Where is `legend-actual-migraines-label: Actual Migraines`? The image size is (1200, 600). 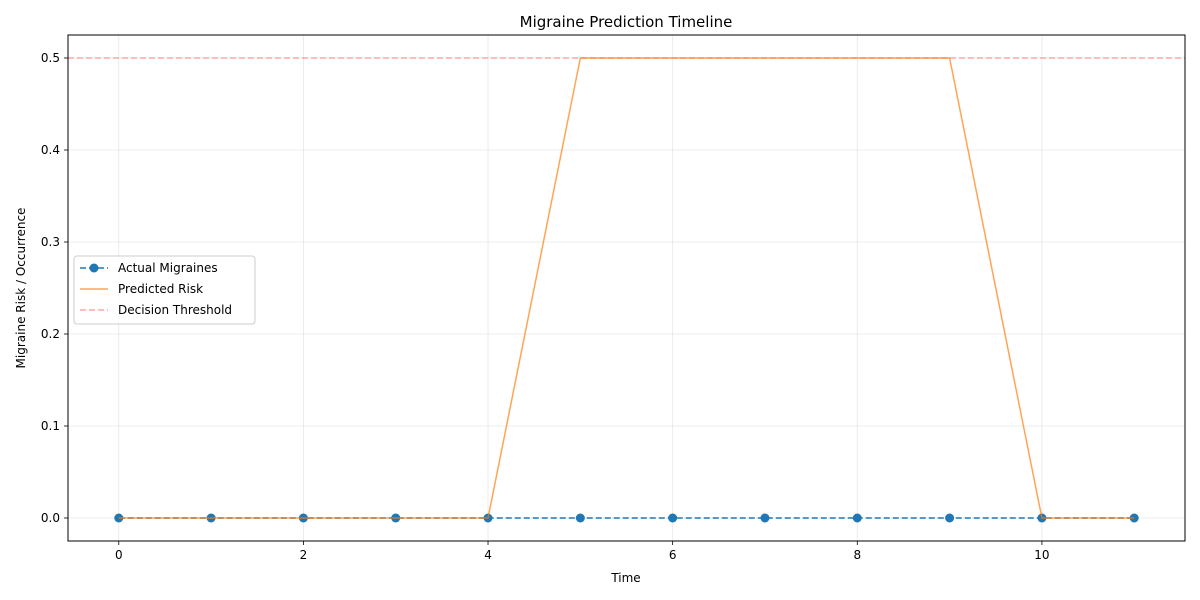 legend-actual-migraines-label: Actual Migraines is located at coordinates (168, 268).